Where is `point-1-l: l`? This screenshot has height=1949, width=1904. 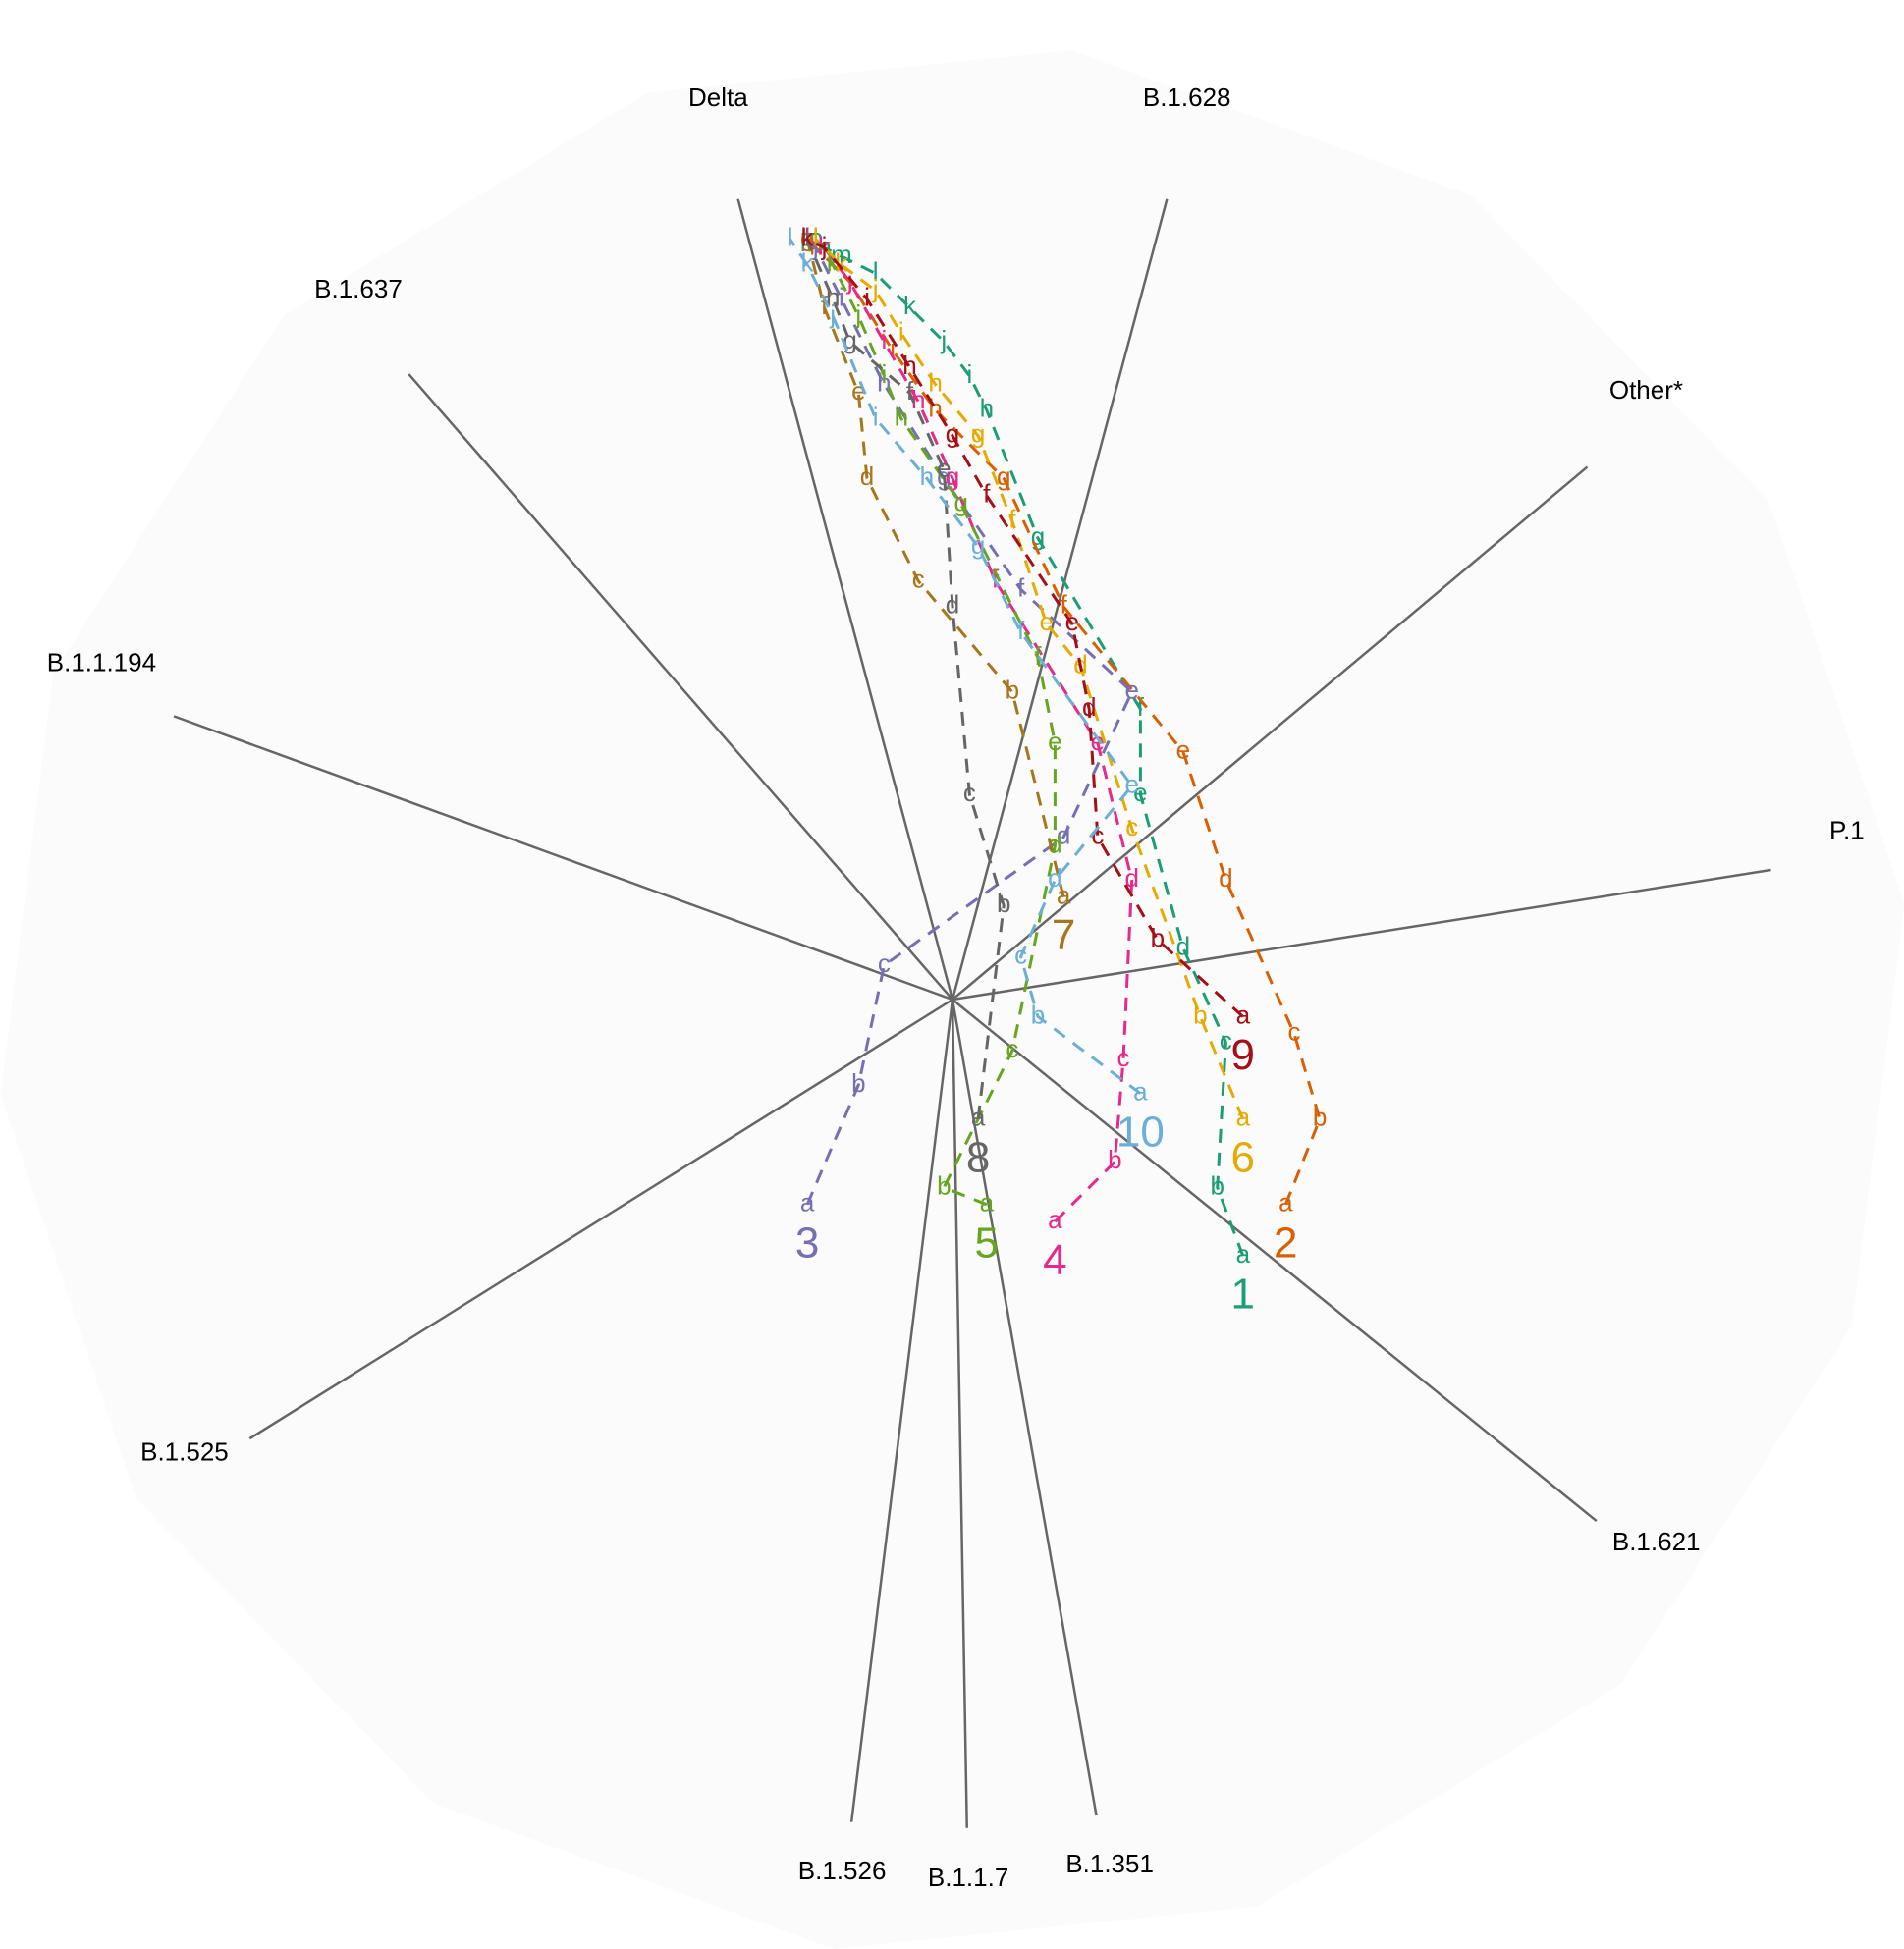
point-1-l: l is located at coordinates (876, 271).